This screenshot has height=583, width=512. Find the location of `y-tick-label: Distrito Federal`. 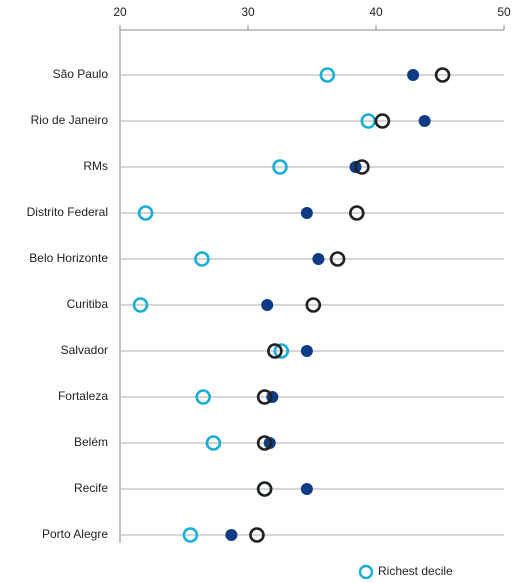

y-tick-label: Distrito Federal is located at coordinates (67, 212).